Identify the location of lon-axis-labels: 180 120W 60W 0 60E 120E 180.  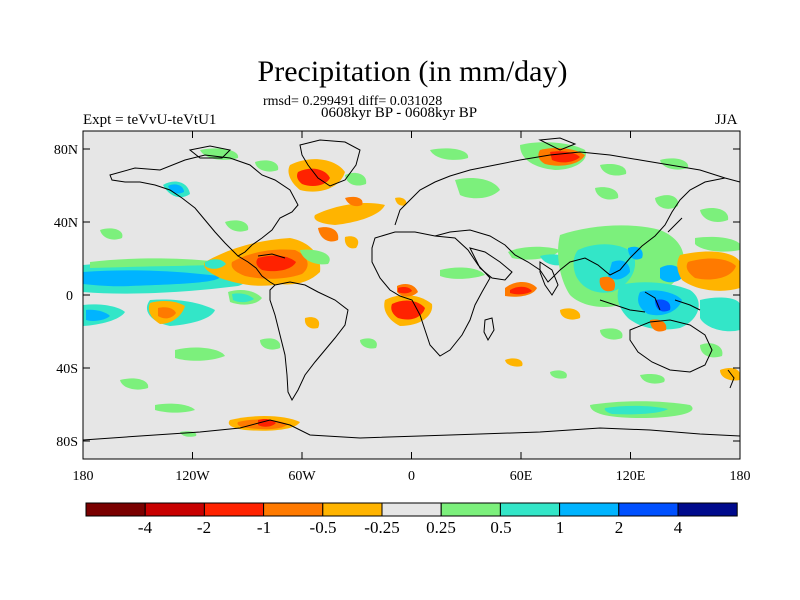
(412, 476).